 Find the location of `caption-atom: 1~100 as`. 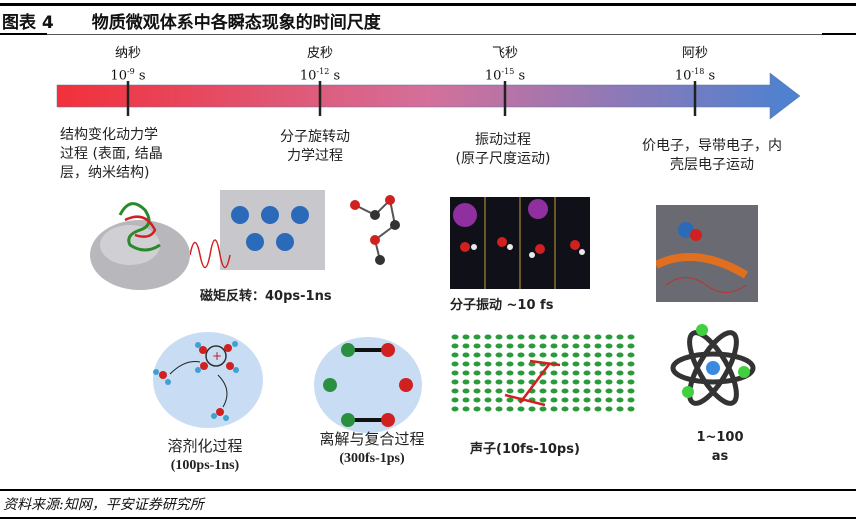

caption-atom: 1~100 as is located at coordinates (720, 447).